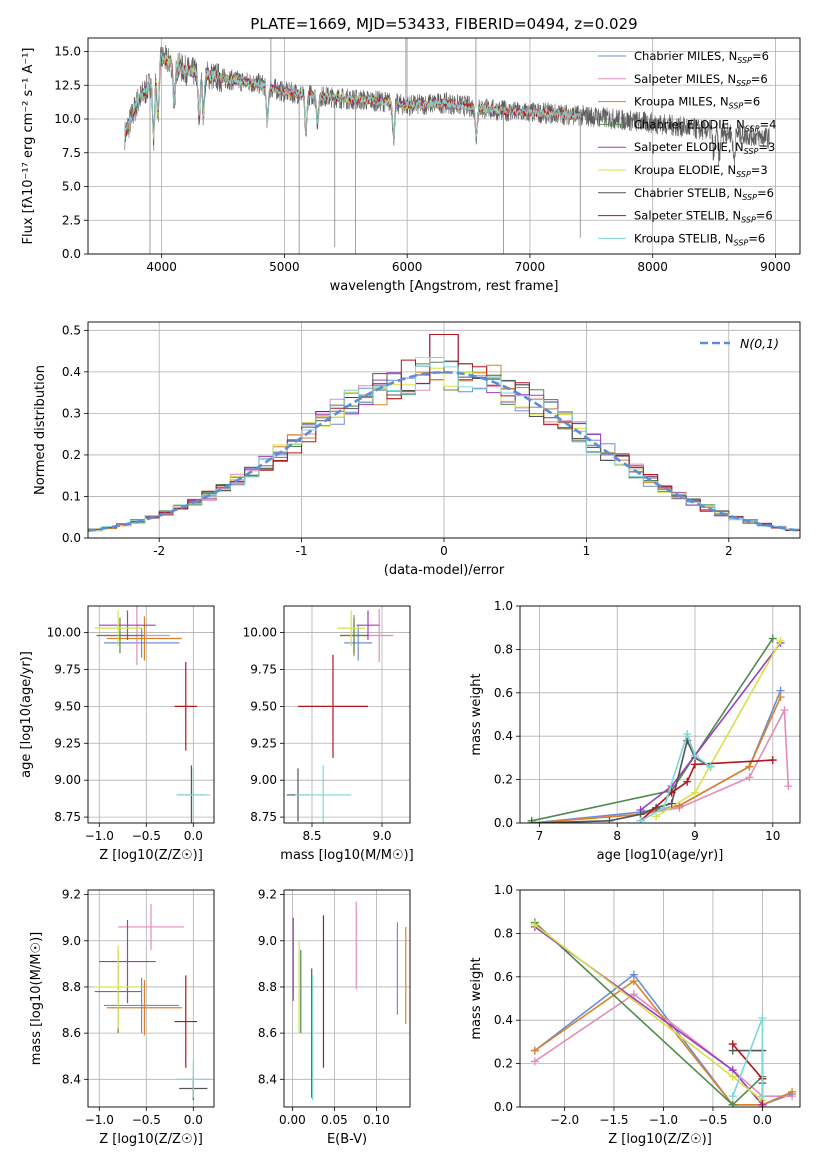  Describe the element at coordinates (695, 836) in the screenshot. I see `mass_weight_vs_age-xtick-label: 9` at that location.